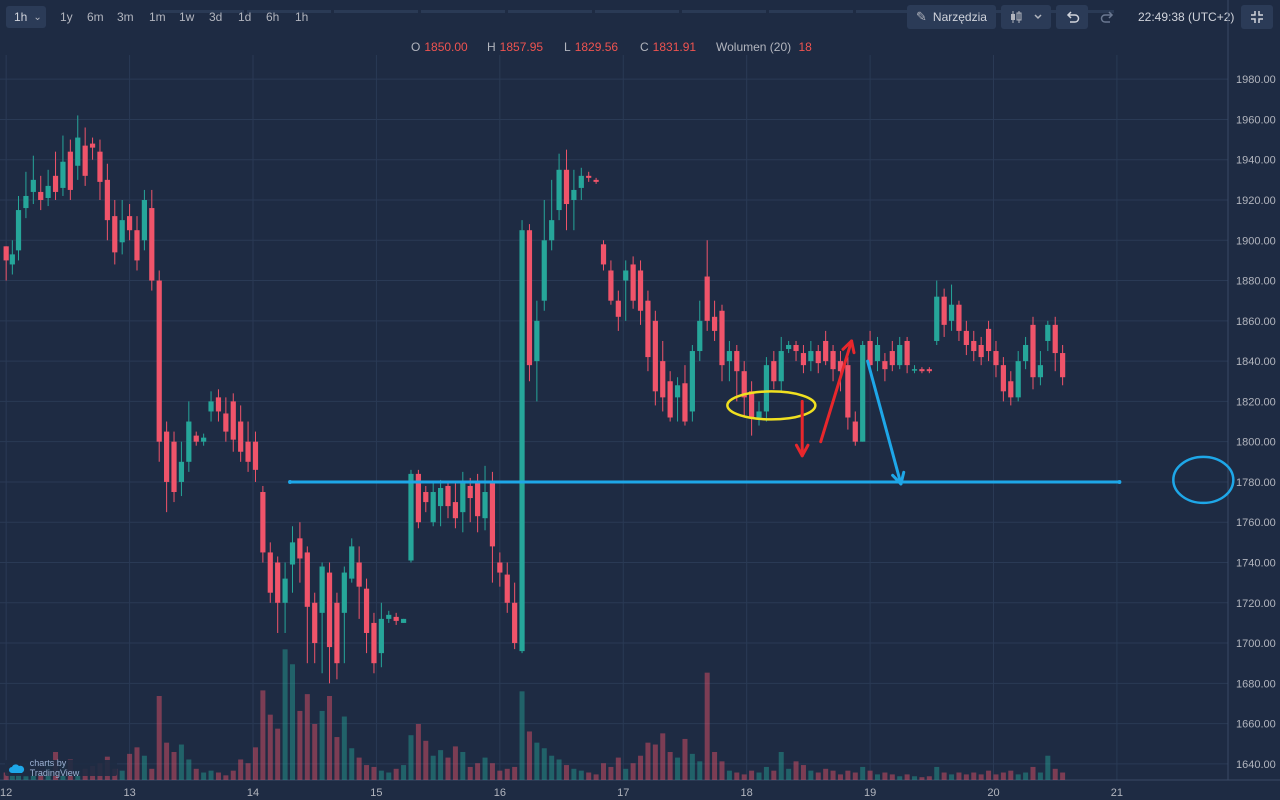  I want to click on date-tick-label: 20, so click(993, 793).